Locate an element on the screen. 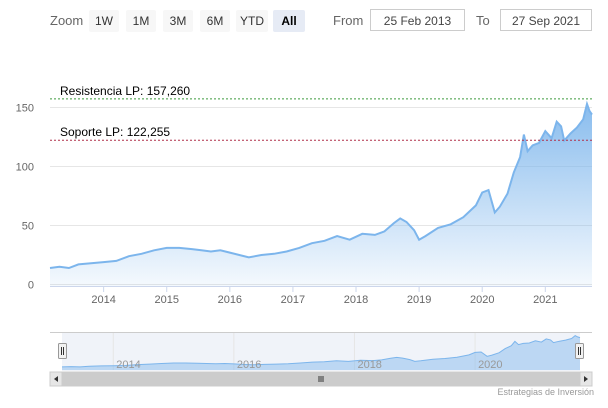  zoom-all-button: All is located at coordinates (289, 21).